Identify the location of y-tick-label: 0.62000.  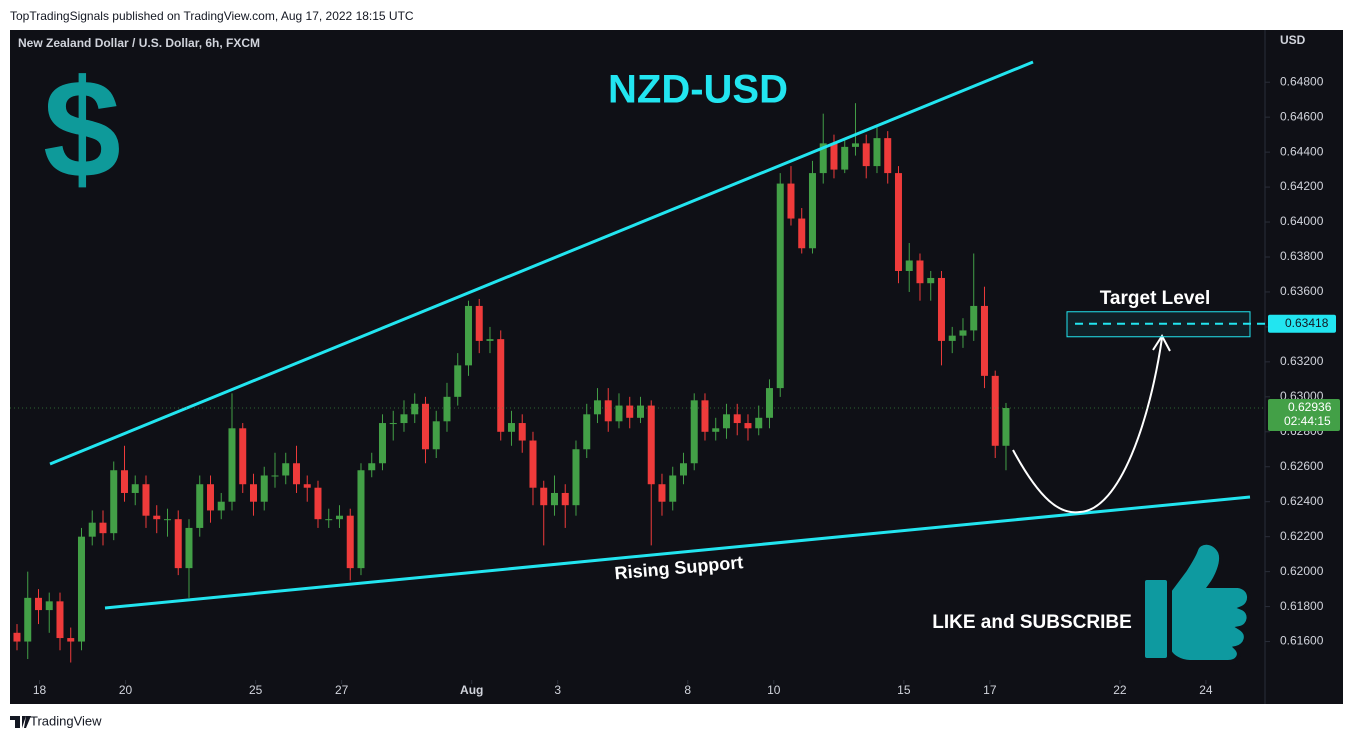
(1302, 571).